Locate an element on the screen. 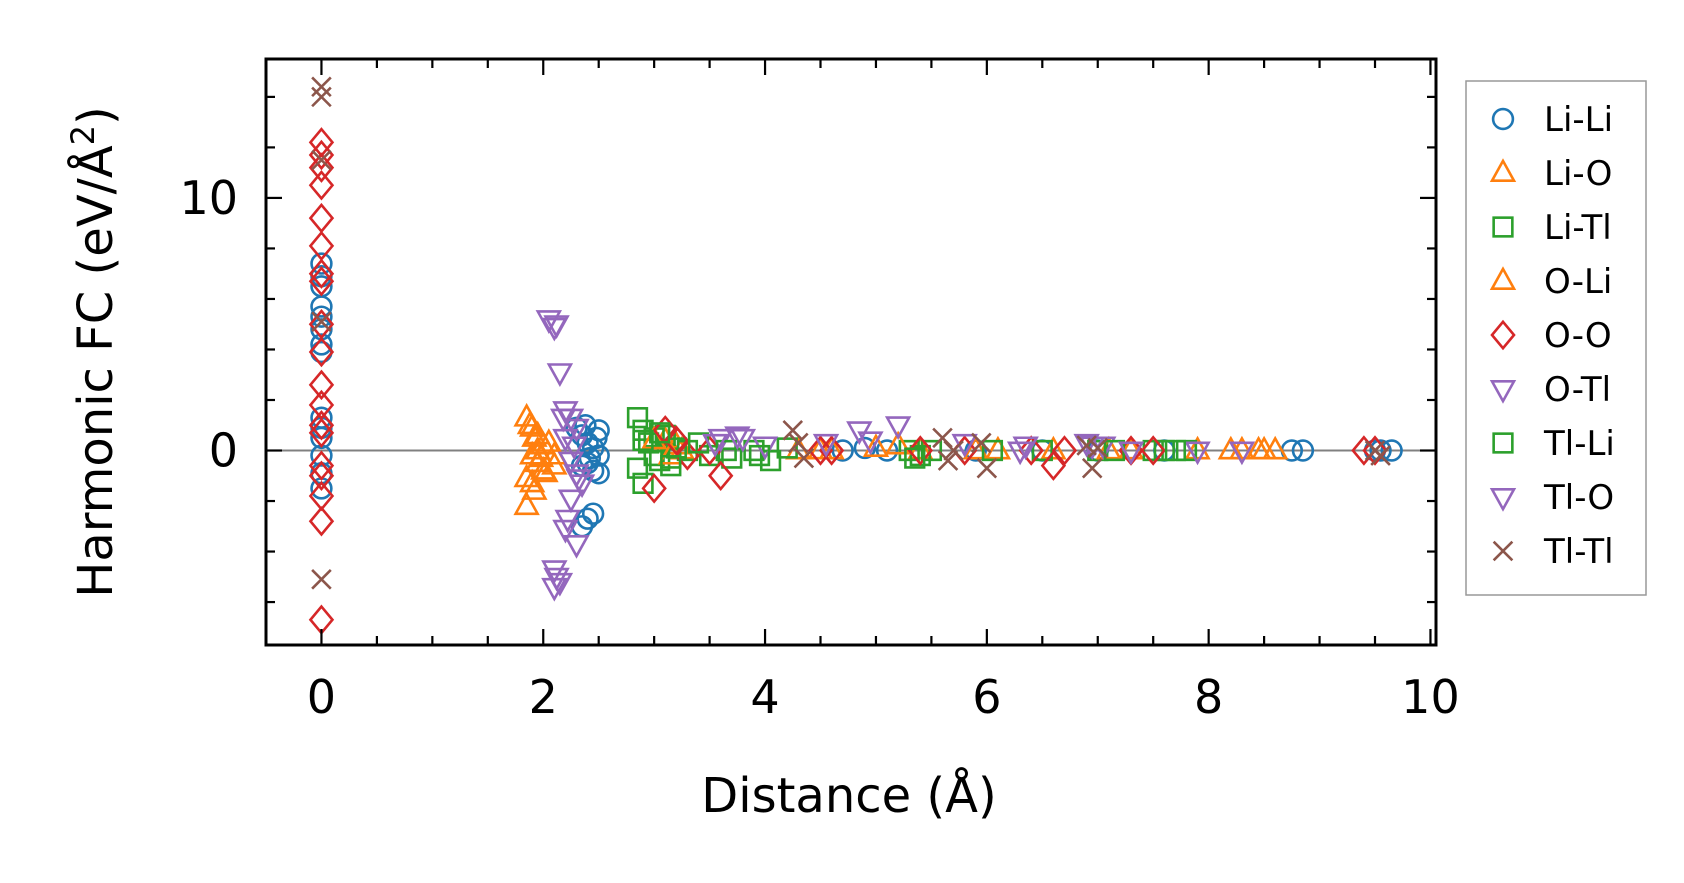  legend-item-o-tl: O-Tl is located at coordinates (1550, 390).